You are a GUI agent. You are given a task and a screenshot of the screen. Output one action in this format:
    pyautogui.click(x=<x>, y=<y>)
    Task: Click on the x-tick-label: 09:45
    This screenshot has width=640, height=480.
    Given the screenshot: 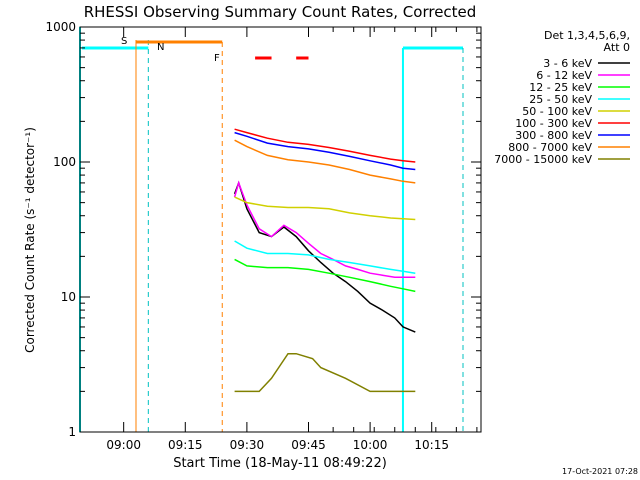 What is the action you would take?
    pyautogui.click(x=308, y=445)
    